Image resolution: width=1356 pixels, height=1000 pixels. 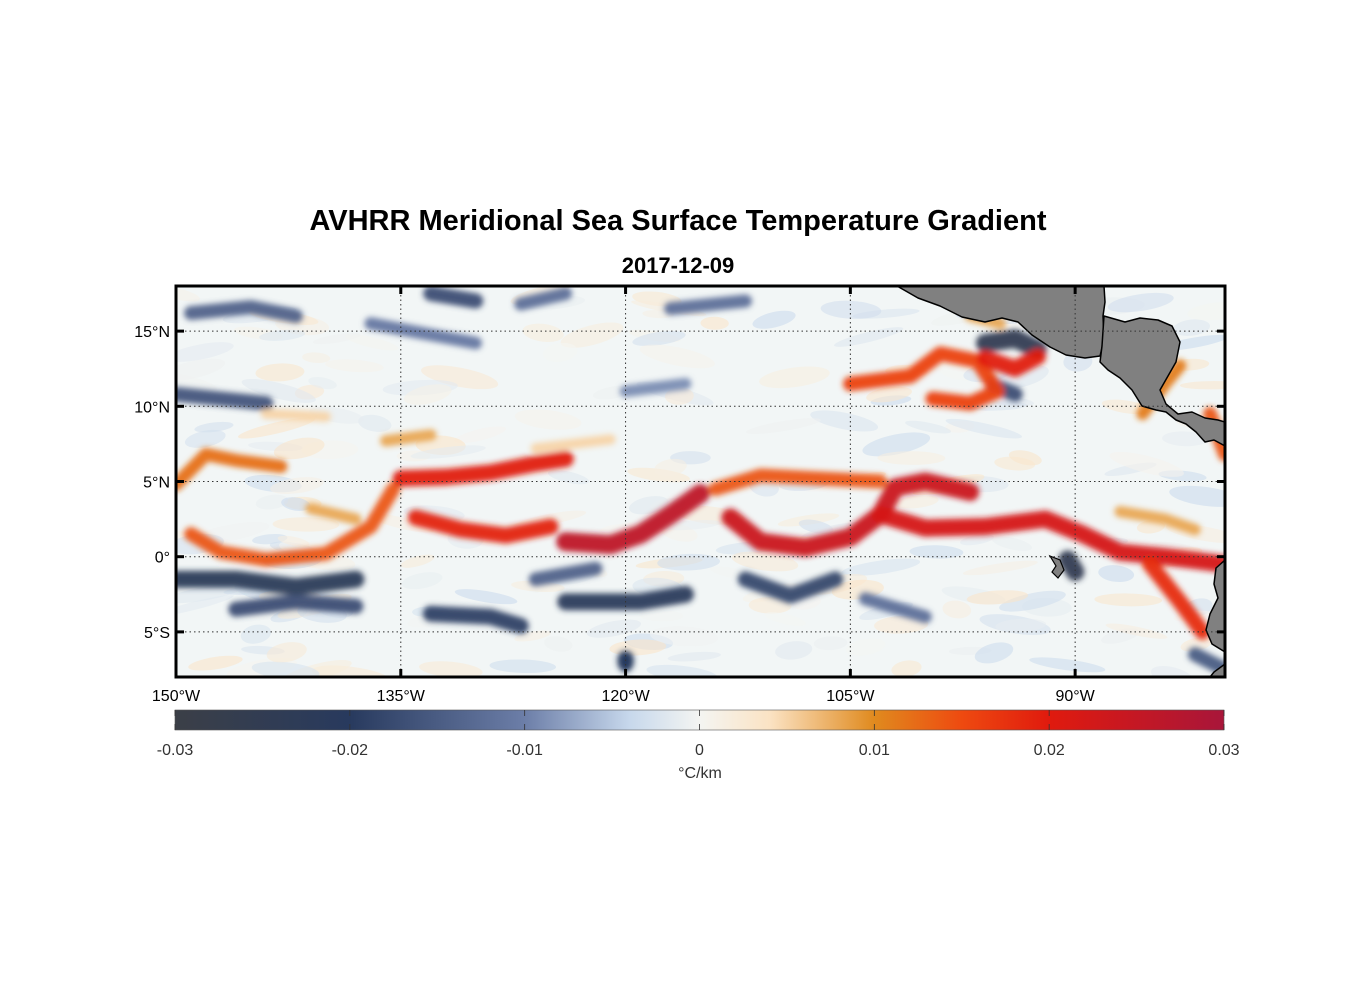 What do you see at coordinates (152, 332) in the screenshot?
I see `lat-tick-label: 15°N` at bounding box center [152, 332].